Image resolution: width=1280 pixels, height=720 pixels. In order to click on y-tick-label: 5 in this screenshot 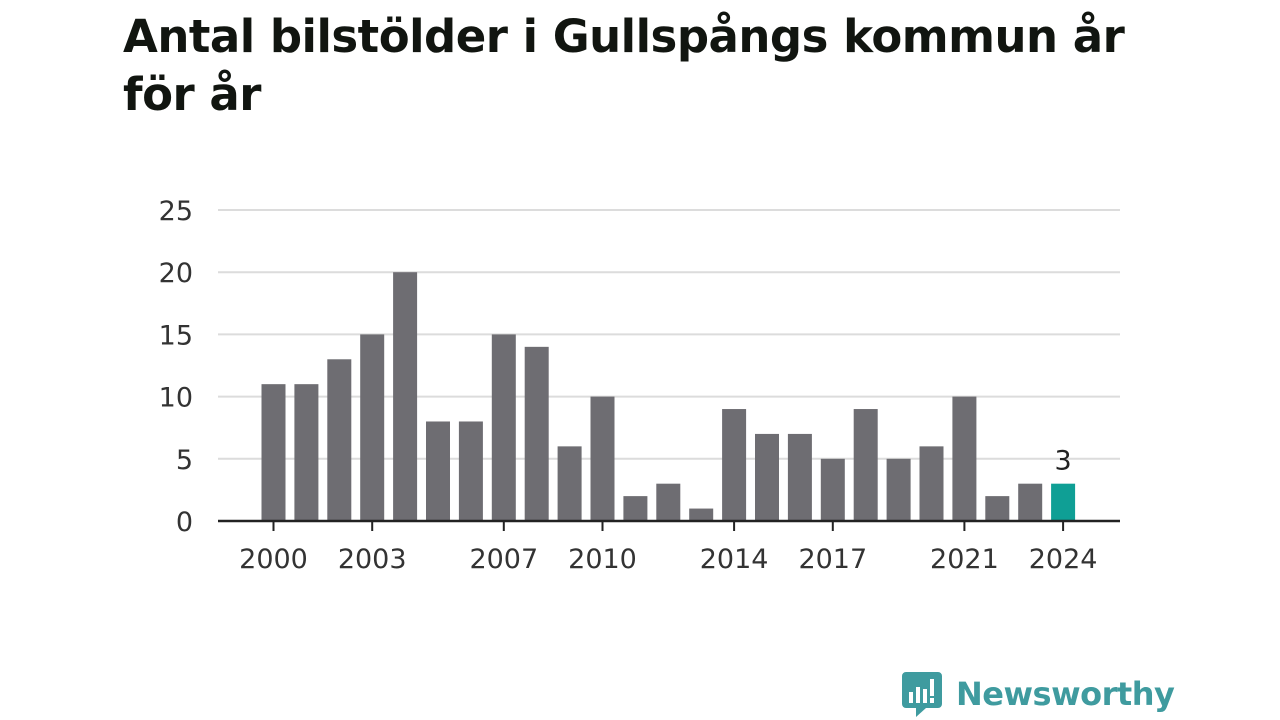, I will do `click(184, 460)`.